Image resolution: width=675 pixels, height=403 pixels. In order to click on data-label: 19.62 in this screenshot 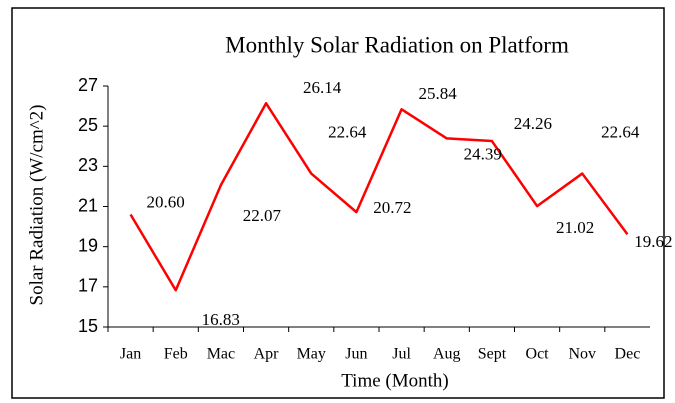, I will do `click(653, 241)`.